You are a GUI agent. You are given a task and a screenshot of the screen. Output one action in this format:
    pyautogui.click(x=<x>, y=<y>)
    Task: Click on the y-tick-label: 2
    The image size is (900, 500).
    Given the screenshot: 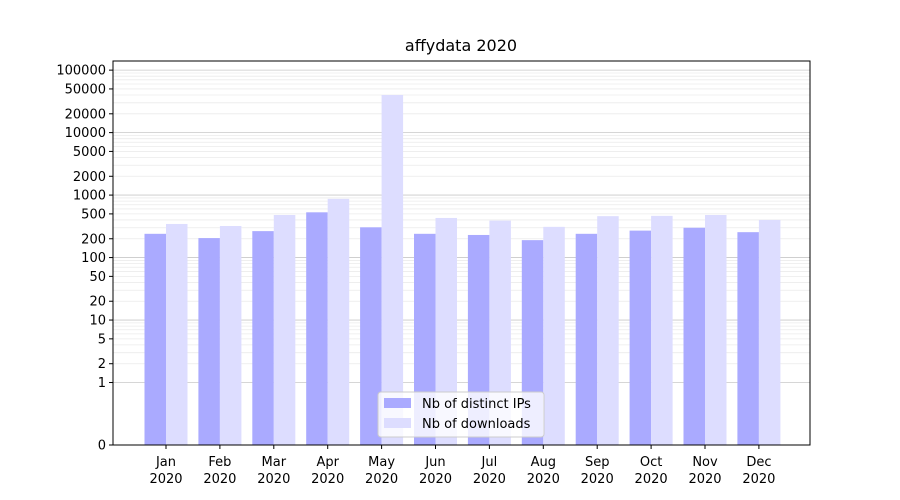 What is the action you would take?
    pyautogui.click(x=102, y=364)
    